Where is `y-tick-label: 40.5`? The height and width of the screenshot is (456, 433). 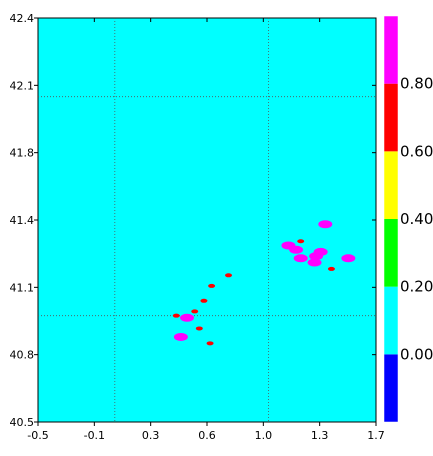 y-tick-label: 40.5 is located at coordinates (22, 422).